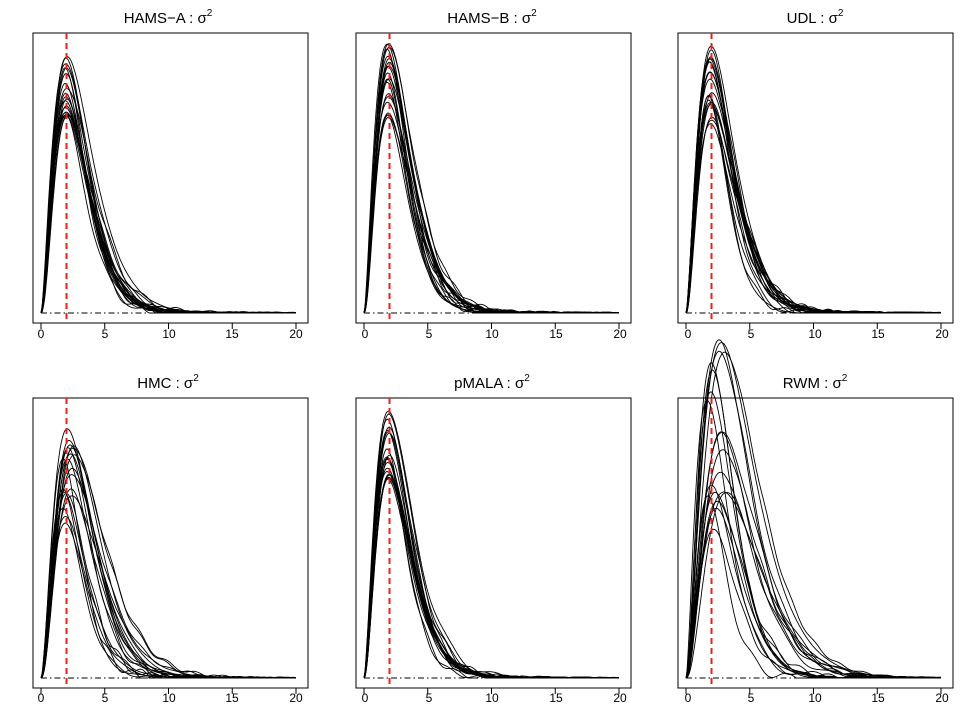  I want to click on panel-title: RWM : σ2, so click(815, 382).